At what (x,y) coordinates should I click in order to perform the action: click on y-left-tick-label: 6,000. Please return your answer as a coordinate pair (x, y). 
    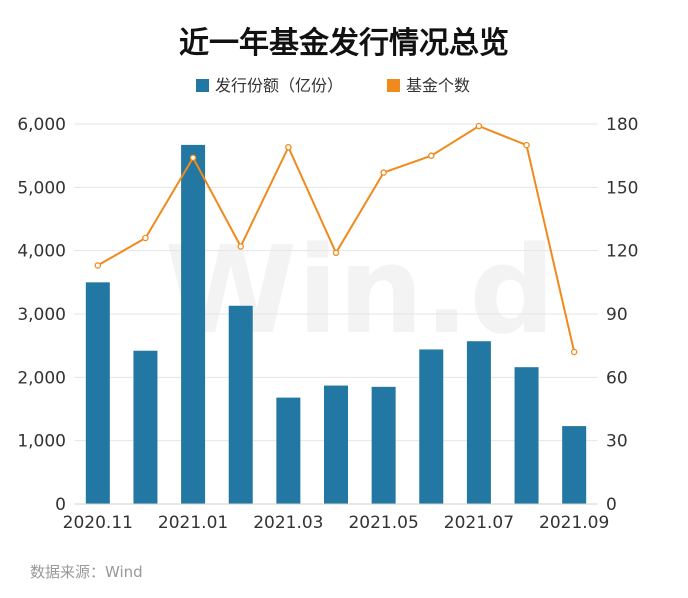
    Looking at the image, I should click on (41, 125).